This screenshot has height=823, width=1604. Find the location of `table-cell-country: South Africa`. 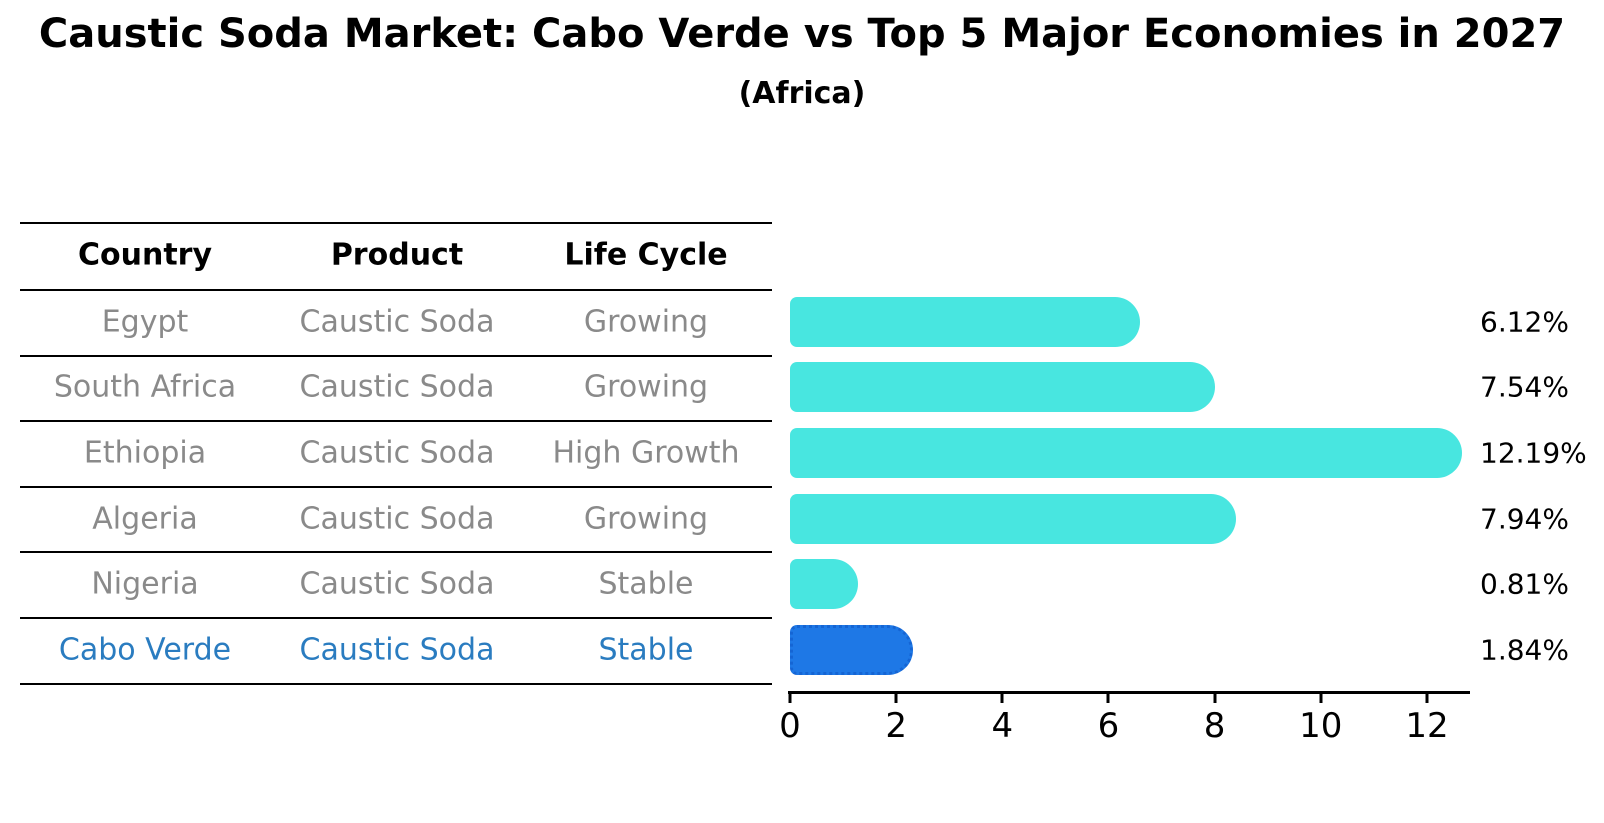

table-cell-country: South Africa is located at coordinates (145, 387).